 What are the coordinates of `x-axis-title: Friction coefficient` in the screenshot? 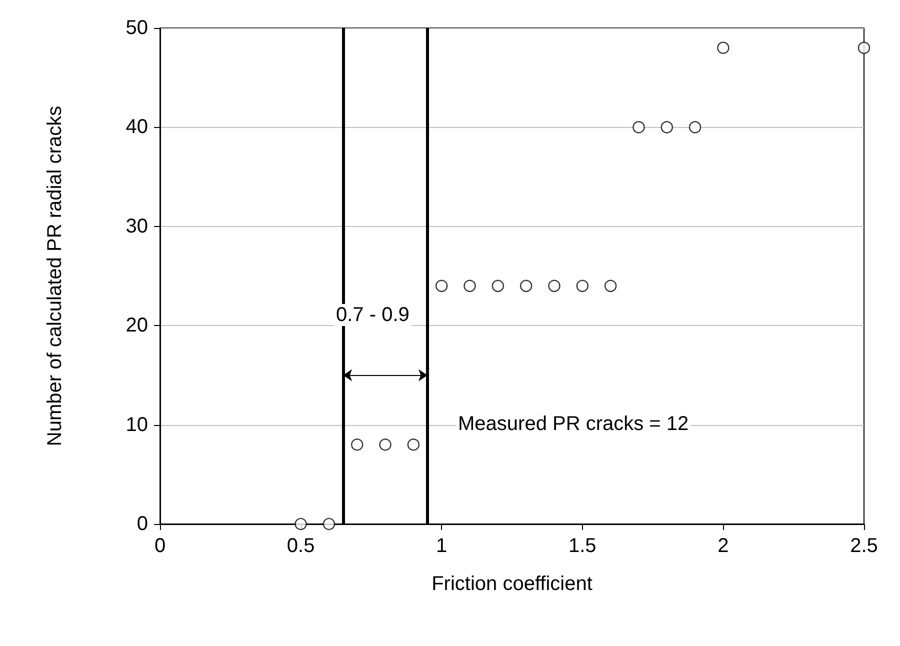 It's located at (512, 584).